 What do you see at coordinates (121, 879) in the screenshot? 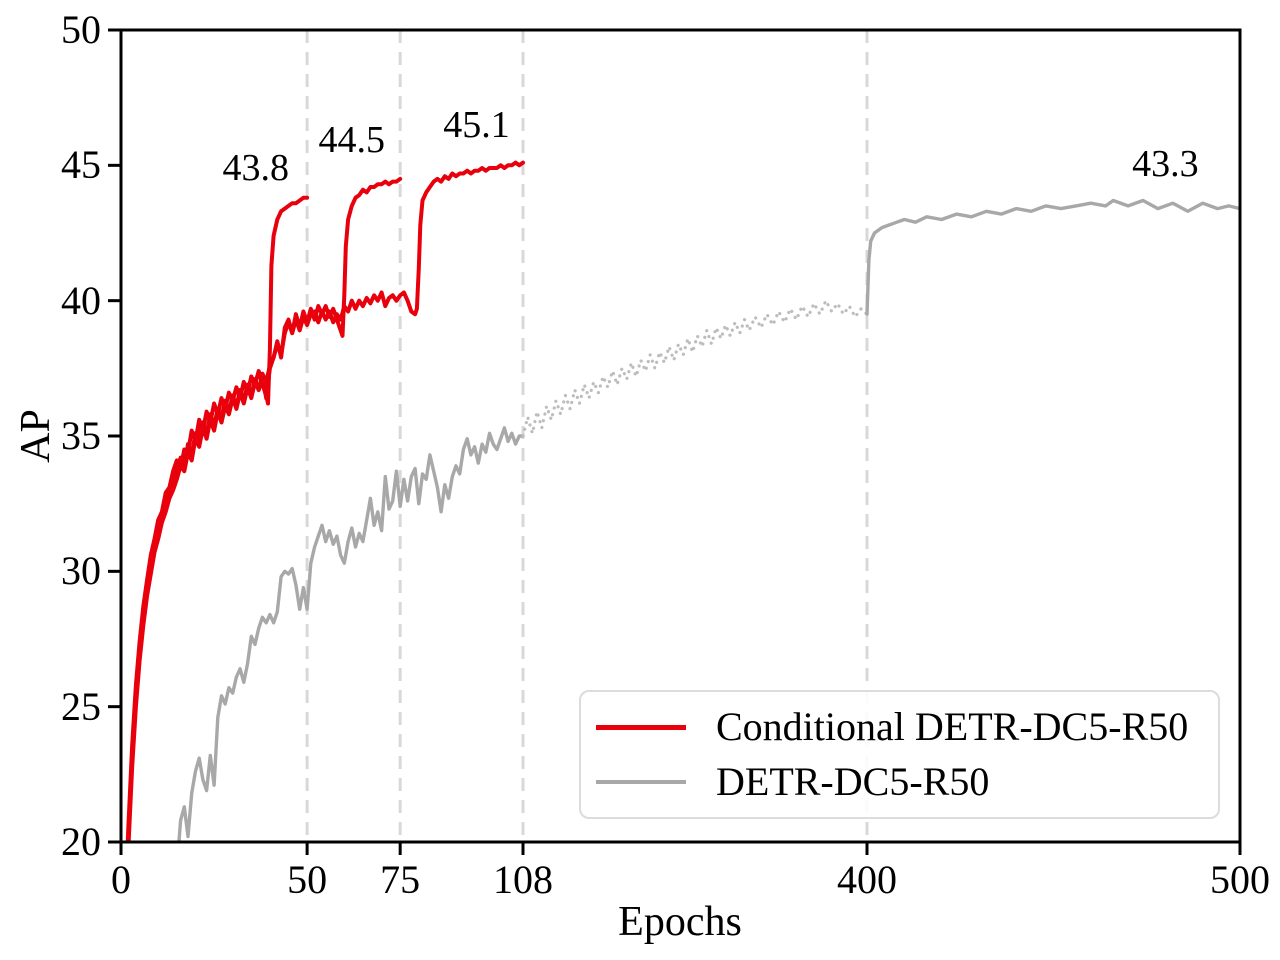
I see `x-tick-label-0: 0` at bounding box center [121, 879].